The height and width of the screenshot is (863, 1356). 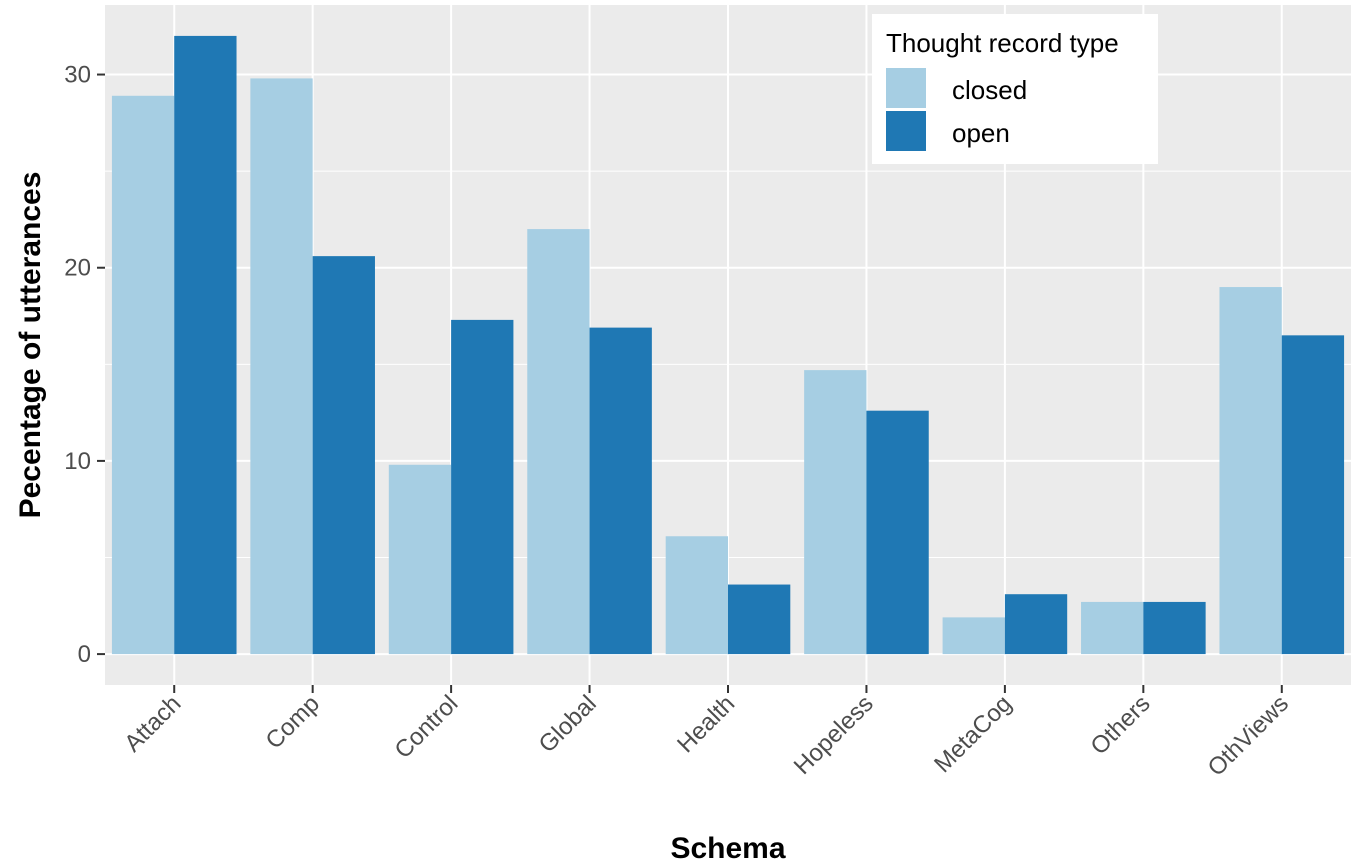 I want to click on legend-key-open, so click(x=906, y=131).